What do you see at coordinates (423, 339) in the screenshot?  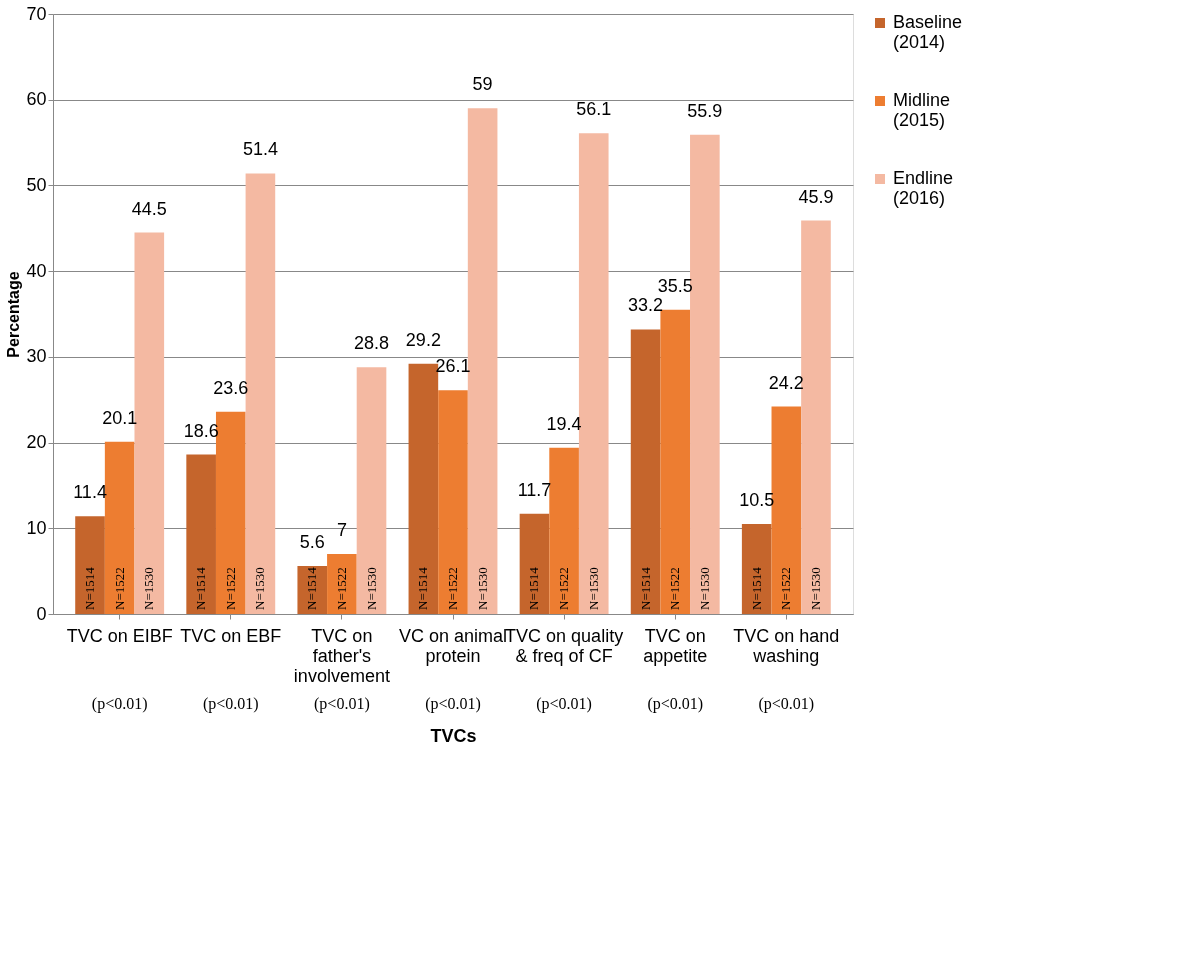 I see `data-label: 29.2` at bounding box center [423, 339].